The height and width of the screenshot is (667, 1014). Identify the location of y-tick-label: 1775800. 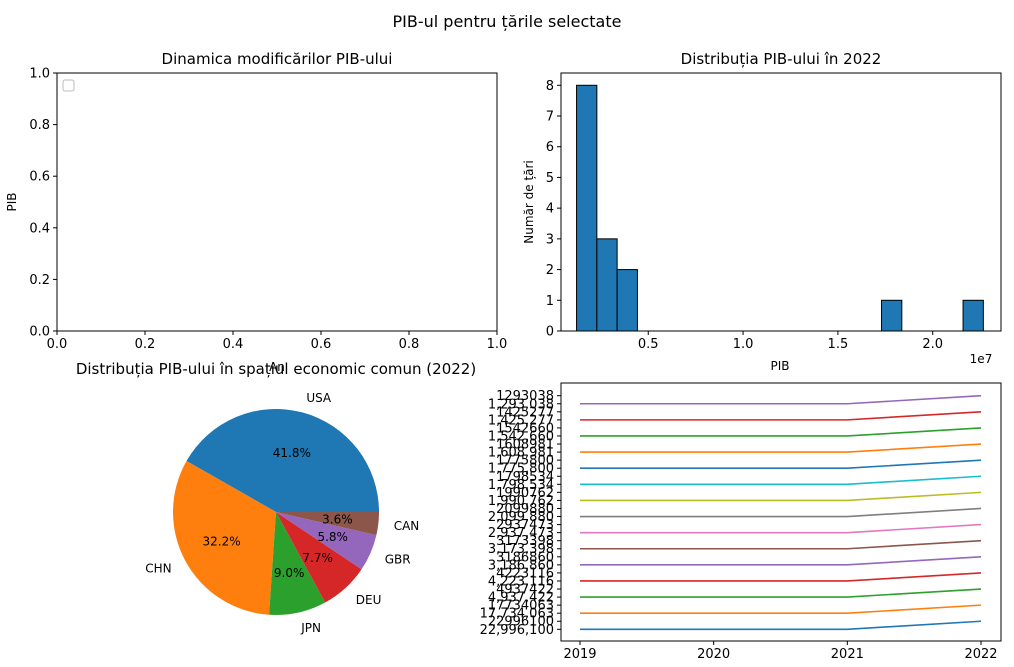
(525, 461).